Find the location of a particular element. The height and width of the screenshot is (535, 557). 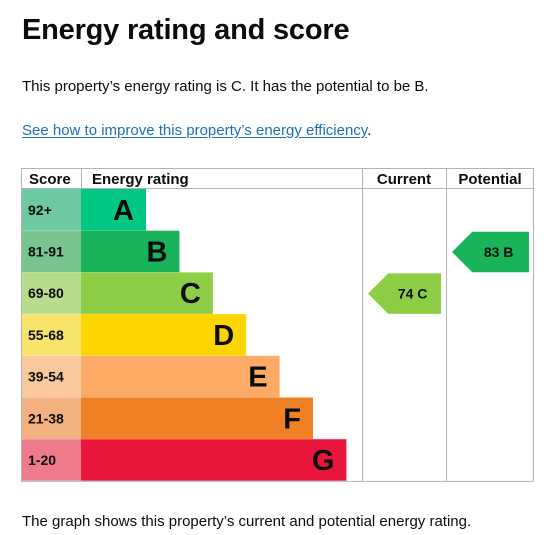

header-energy-rating: Energy rating is located at coordinates (140, 179).